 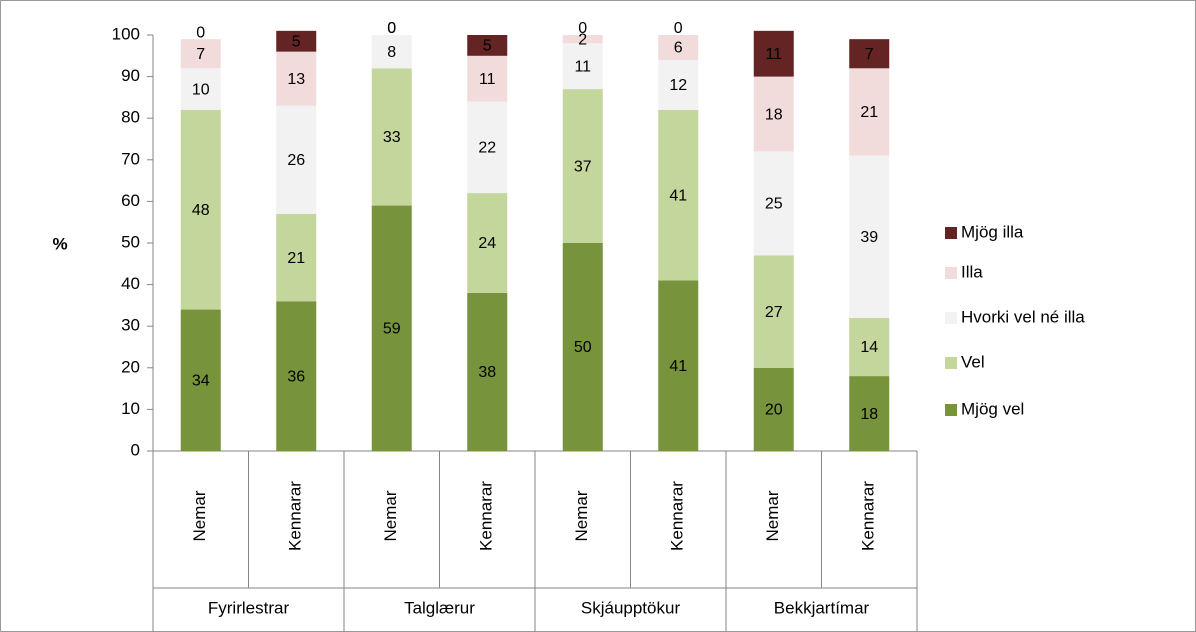 I want to click on data-label: 37, so click(x=583, y=166).